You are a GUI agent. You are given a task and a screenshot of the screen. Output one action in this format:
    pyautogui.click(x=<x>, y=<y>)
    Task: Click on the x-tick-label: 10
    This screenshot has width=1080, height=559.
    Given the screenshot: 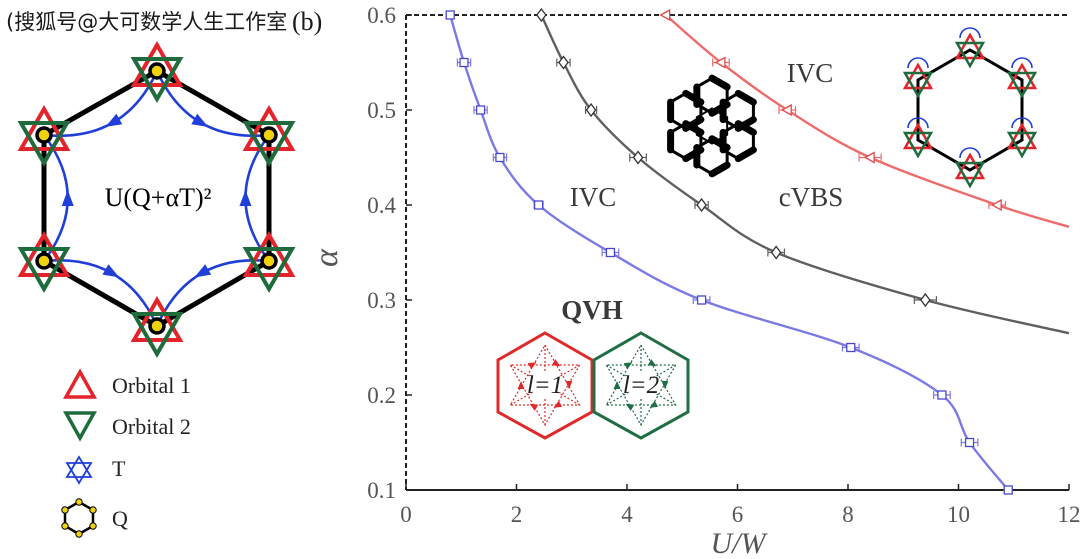 What is the action you would take?
    pyautogui.click(x=958, y=514)
    